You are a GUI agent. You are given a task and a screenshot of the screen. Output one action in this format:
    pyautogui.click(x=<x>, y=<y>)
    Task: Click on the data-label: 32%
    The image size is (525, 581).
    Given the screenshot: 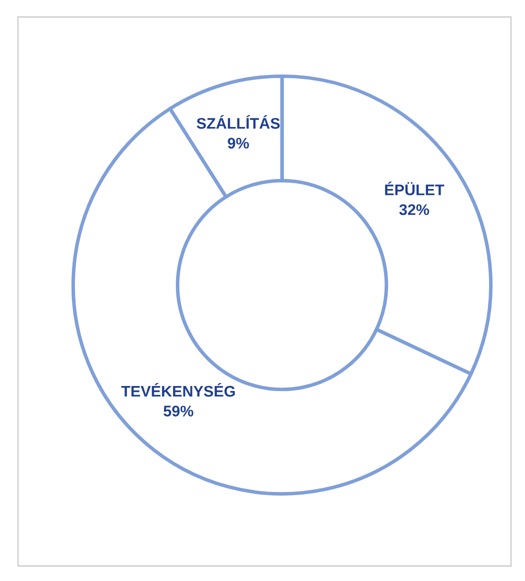 What is the action you would take?
    pyautogui.click(x=414, y=210)
    